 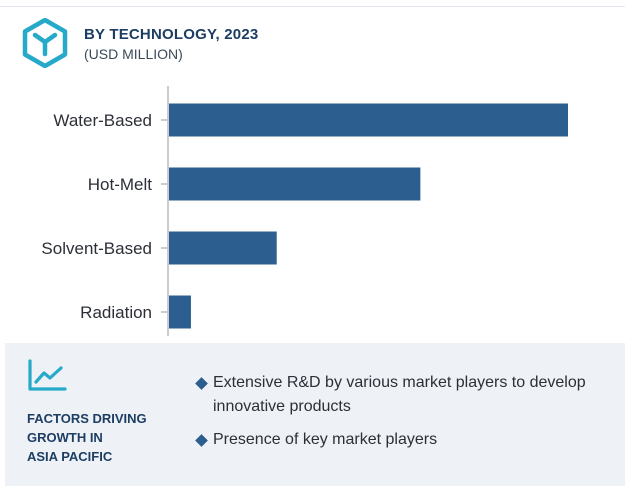 I want to click on factors-title-line: FACTORS DRIVING, so click(x=87, y=418).